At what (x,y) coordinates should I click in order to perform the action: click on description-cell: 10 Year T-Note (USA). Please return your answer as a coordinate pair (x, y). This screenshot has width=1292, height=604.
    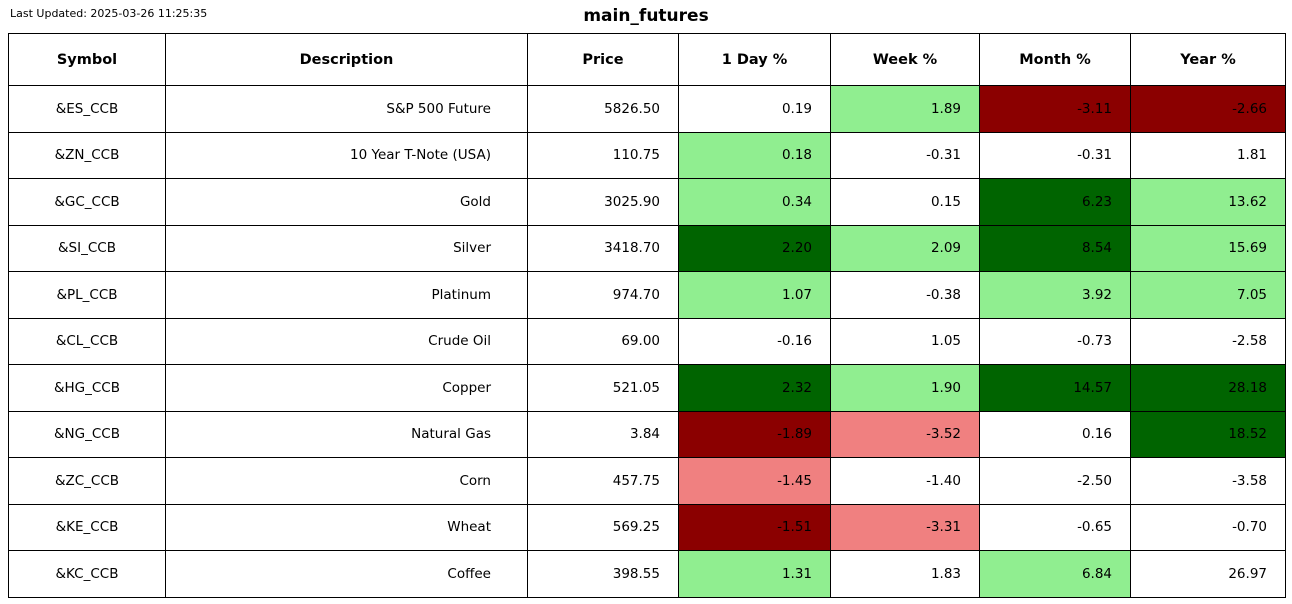
    Looking at the image, I should click on (346, 155).